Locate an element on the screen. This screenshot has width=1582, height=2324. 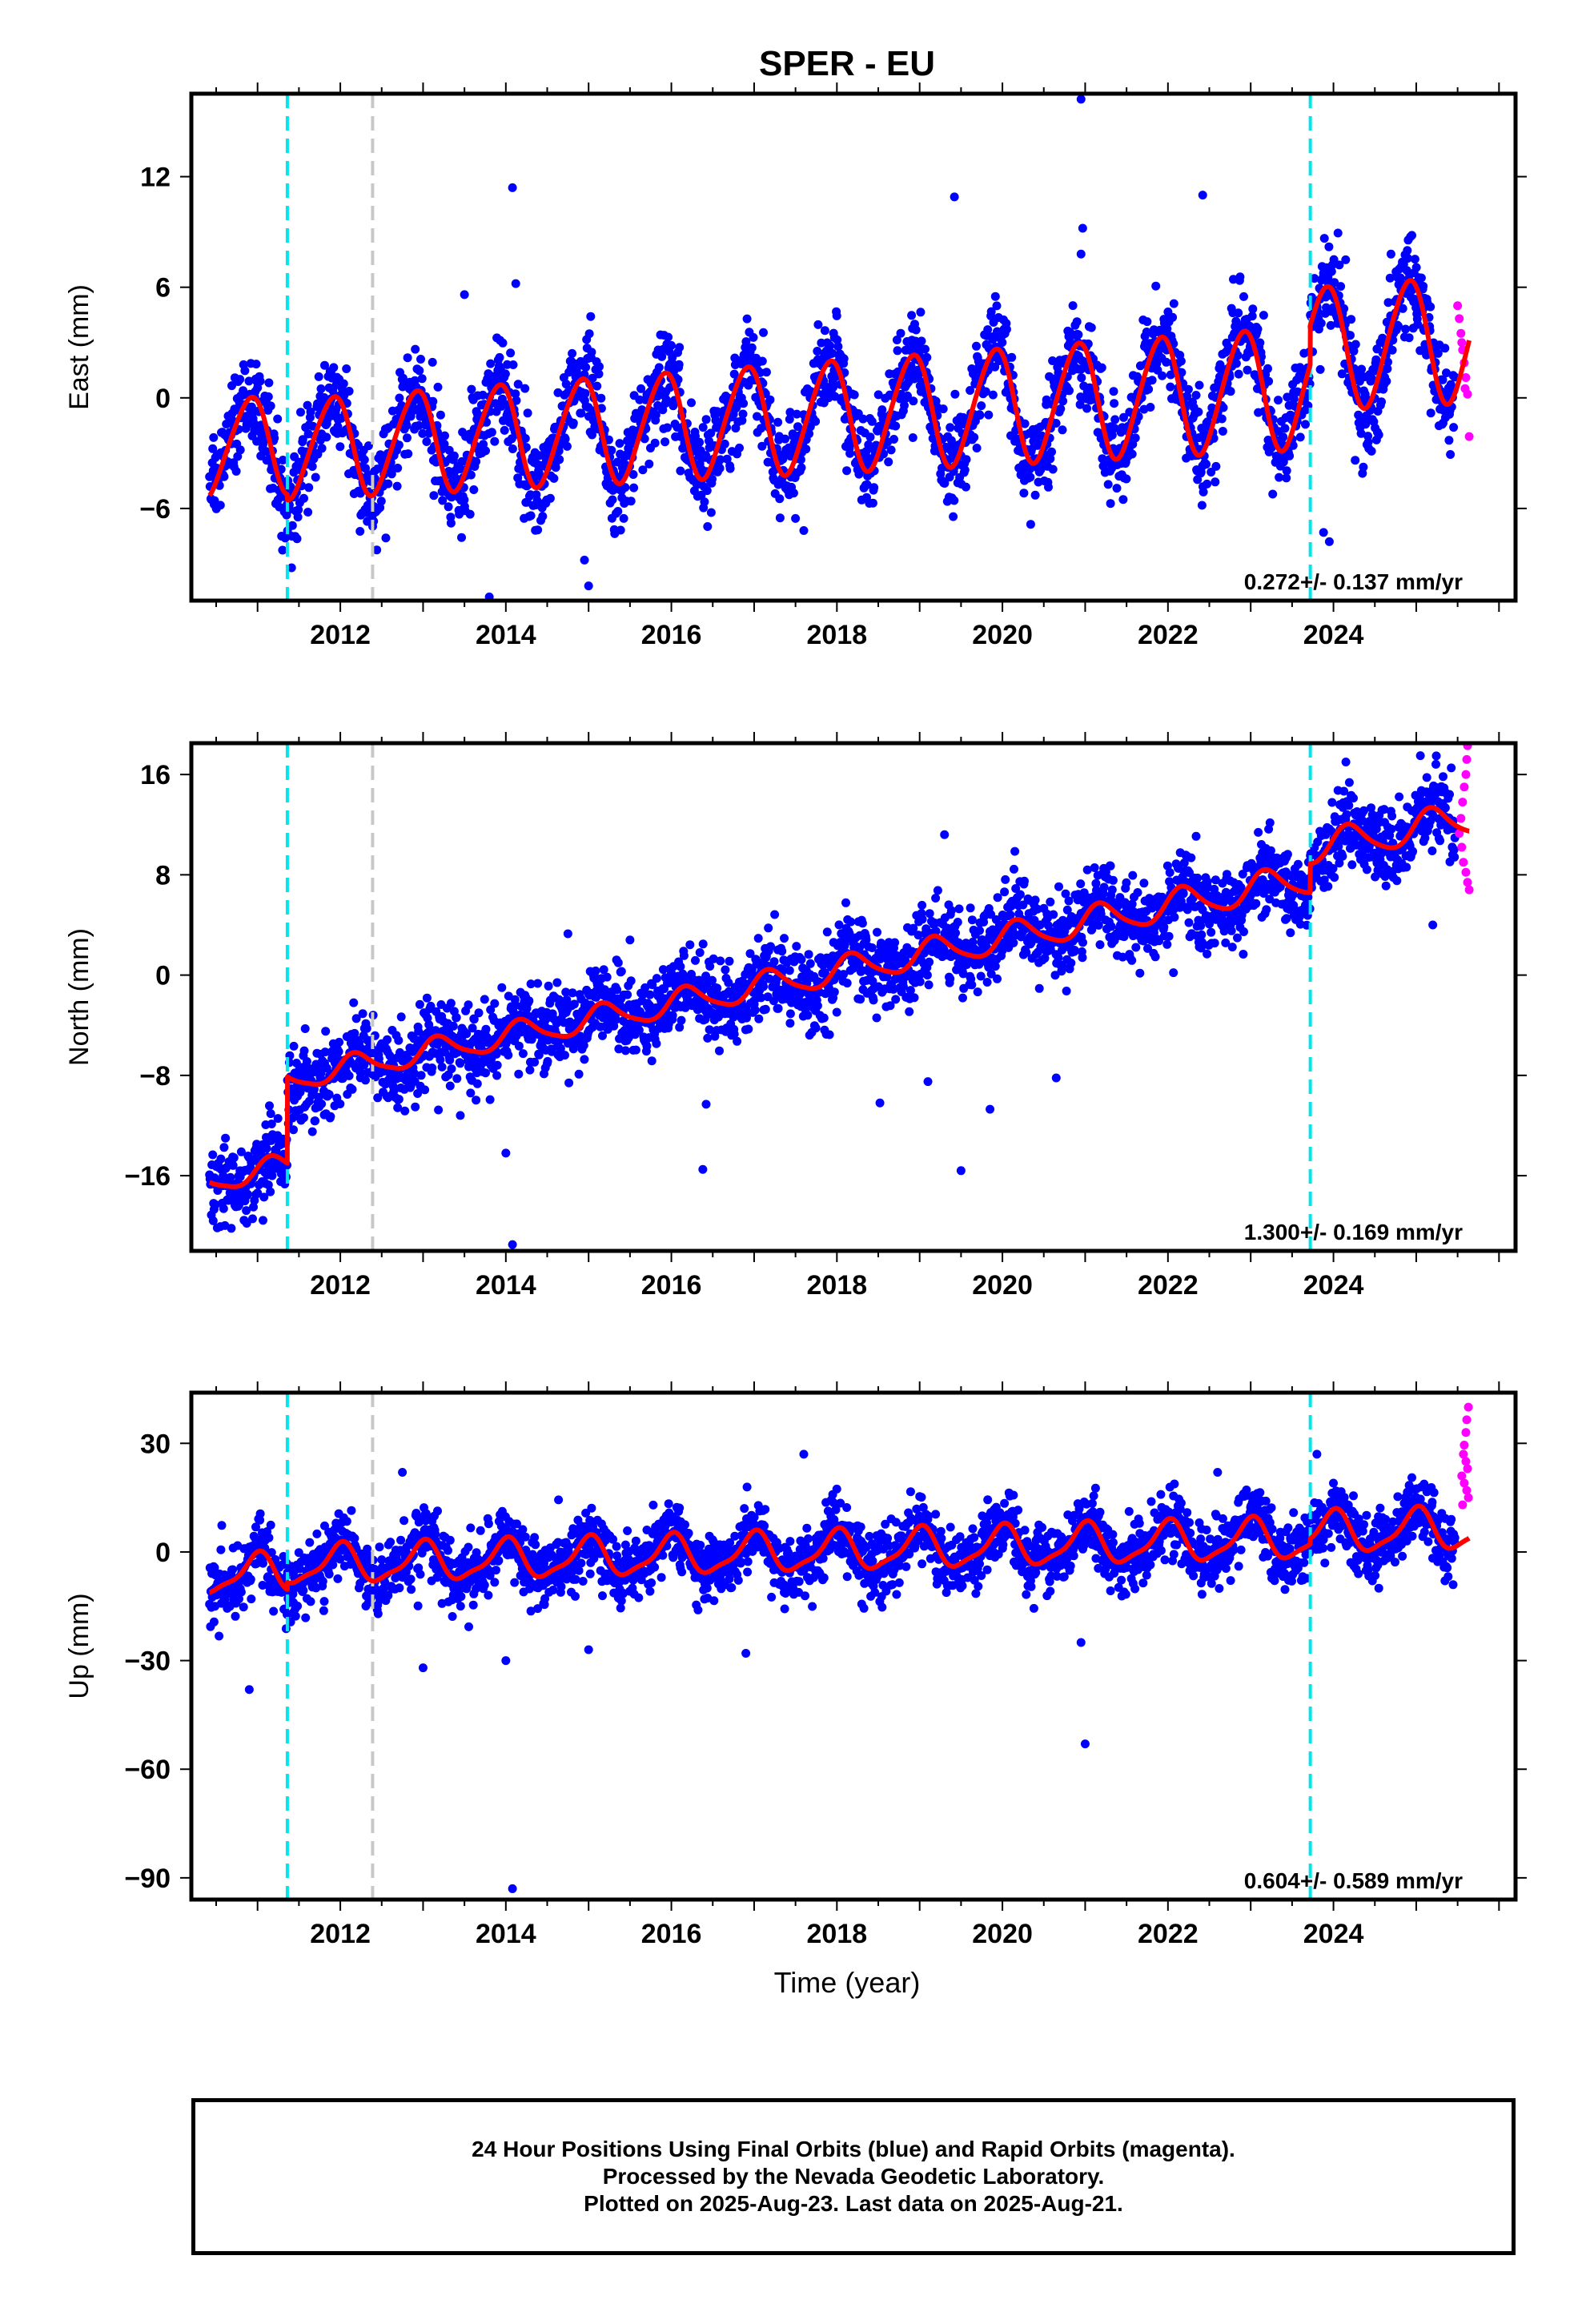
east-rapid-point is located at coordinates (1462, 343).